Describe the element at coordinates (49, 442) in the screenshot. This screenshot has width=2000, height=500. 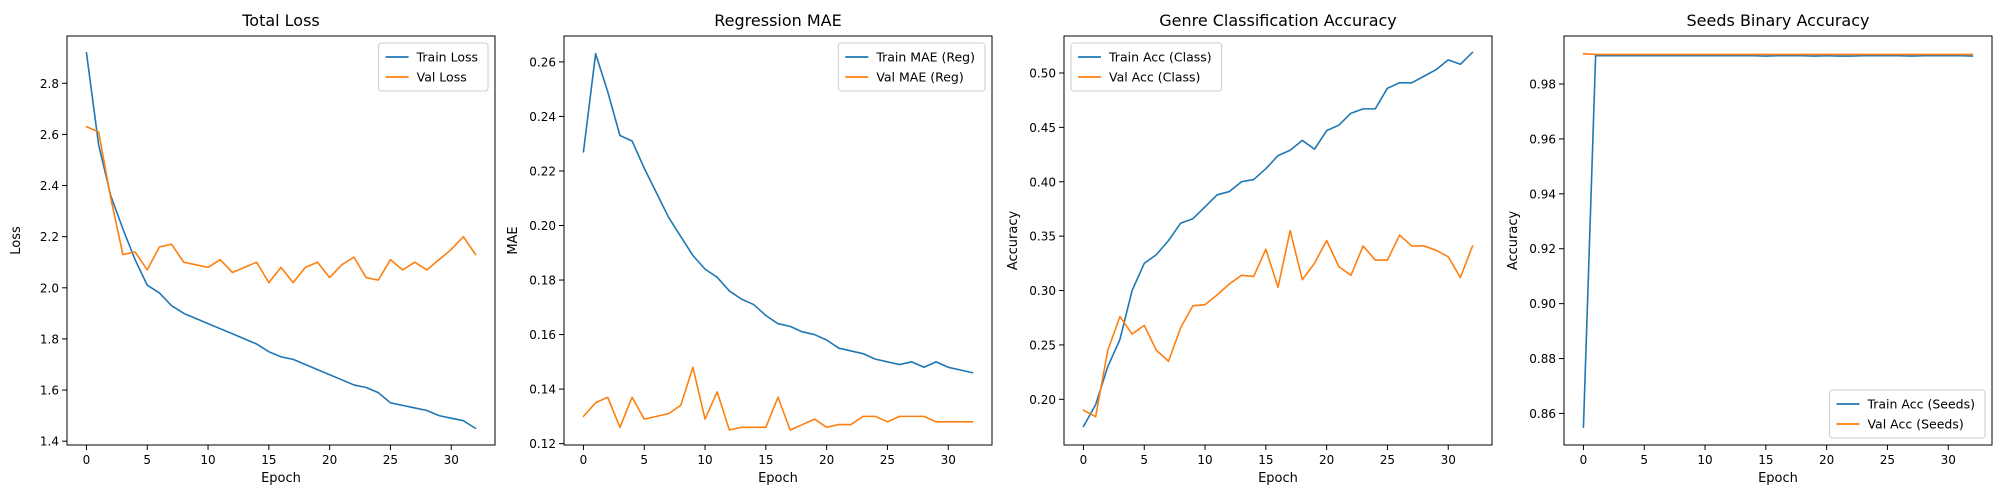
I see `y-tick-label: 1.4` at that location.